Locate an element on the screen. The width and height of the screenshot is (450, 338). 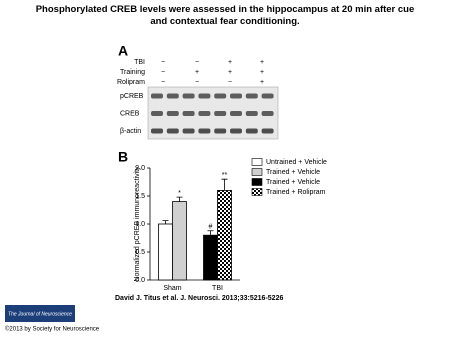
significance-marker: ** is located at coordinates (225, 175).